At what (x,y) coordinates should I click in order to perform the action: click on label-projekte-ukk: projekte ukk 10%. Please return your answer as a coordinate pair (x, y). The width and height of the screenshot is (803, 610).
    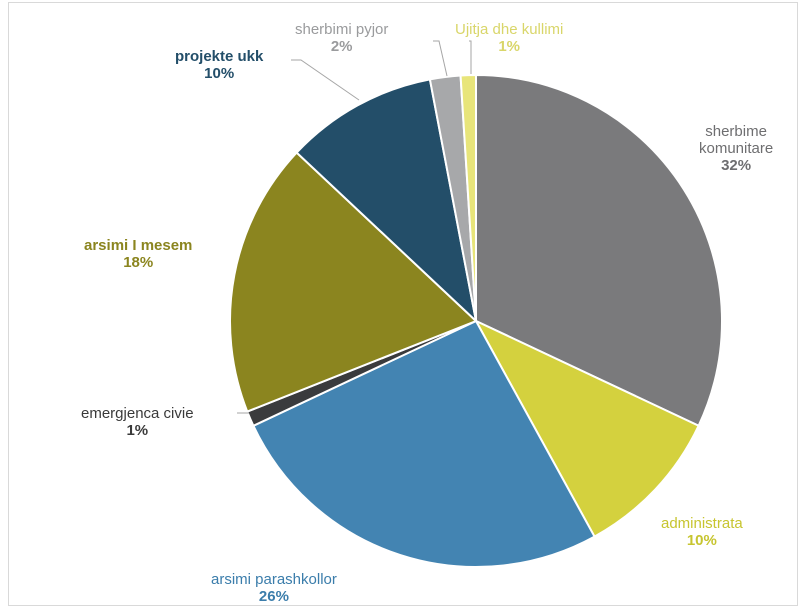
    Looking at the image, I should click on (219, 65).